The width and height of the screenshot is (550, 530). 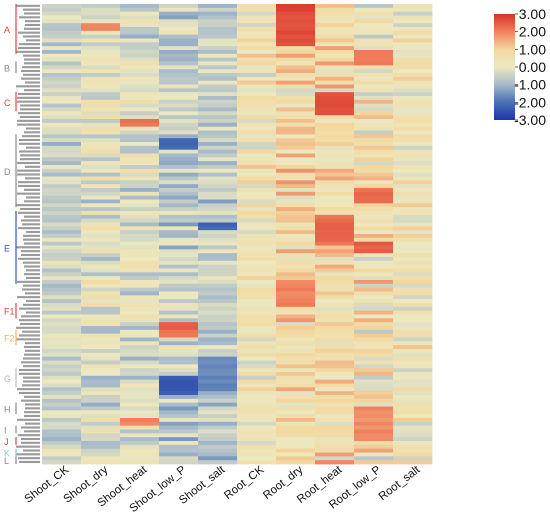 What do you see at coordinates (7, 409) in the screenshot?
I see `group-label: H` at bounding box center [7, 409].